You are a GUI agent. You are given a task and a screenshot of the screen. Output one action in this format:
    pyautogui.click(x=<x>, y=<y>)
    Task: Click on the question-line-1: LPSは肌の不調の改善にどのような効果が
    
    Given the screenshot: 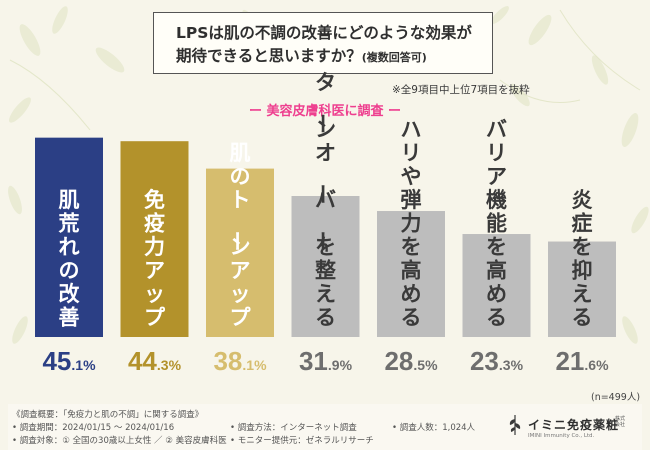 What is the action you would take?
    pyautogui.click(x=324, y=33)
    